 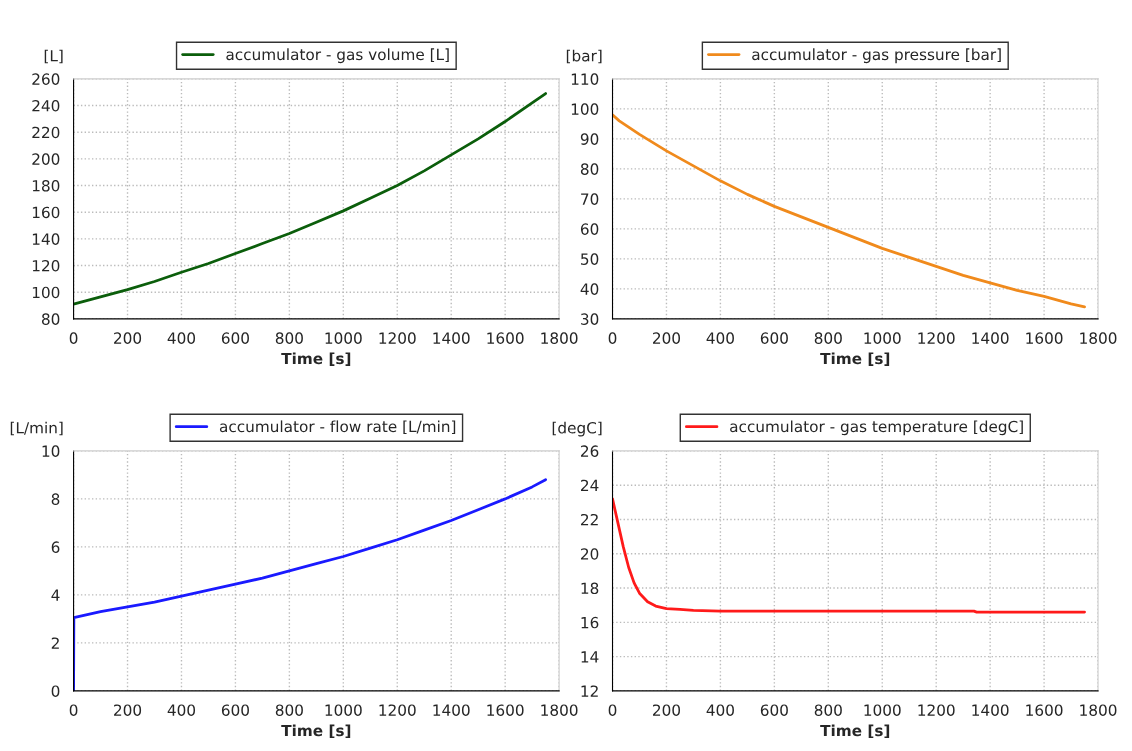 What do you see at coordinates (46, 212) in the screenshot?
I see `y-tick-label: 160` at bounding box center [46, 212].